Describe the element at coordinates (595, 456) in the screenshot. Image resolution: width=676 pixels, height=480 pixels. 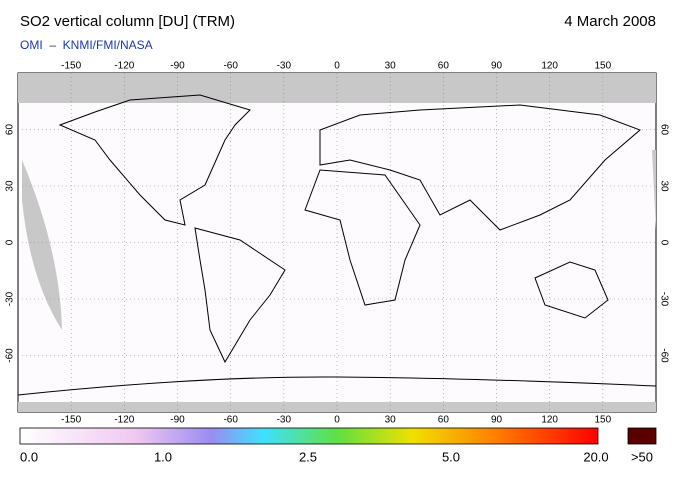
I see `colorbar-label: 20.0` at that location.